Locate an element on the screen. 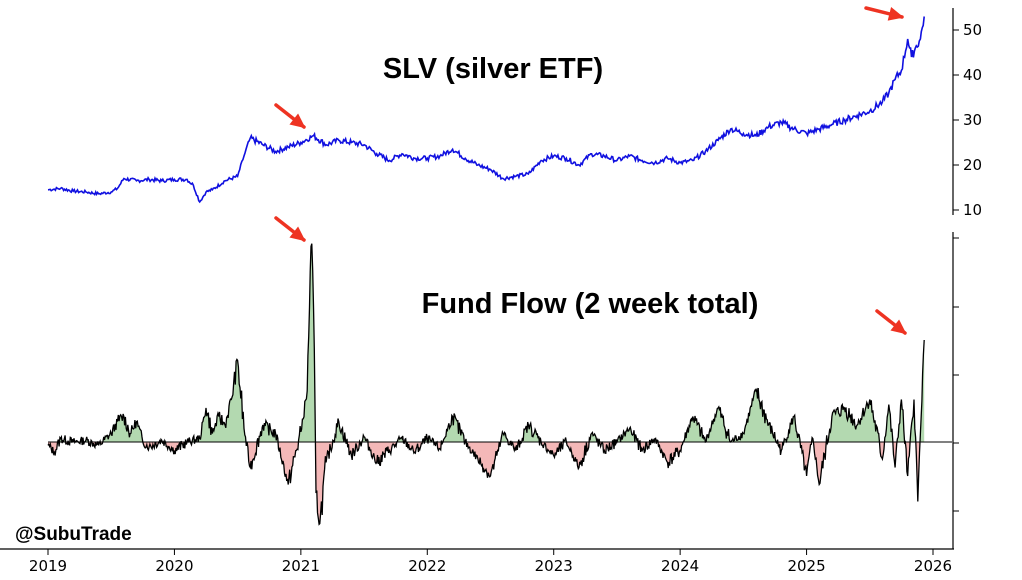 The width and height of the screenshot is (1022, 580). x-tick-label: 2020 is located at coordinates (174, 566).